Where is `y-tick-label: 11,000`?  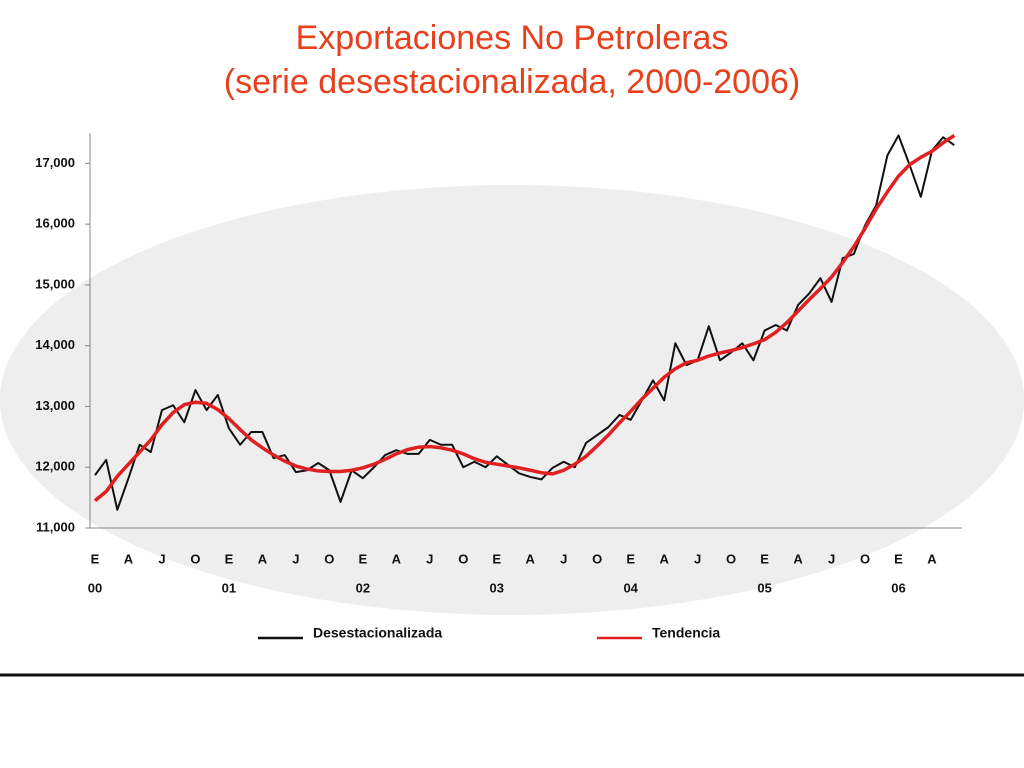 y-tick-label: 11,000 is located at coordinates (55, 526).